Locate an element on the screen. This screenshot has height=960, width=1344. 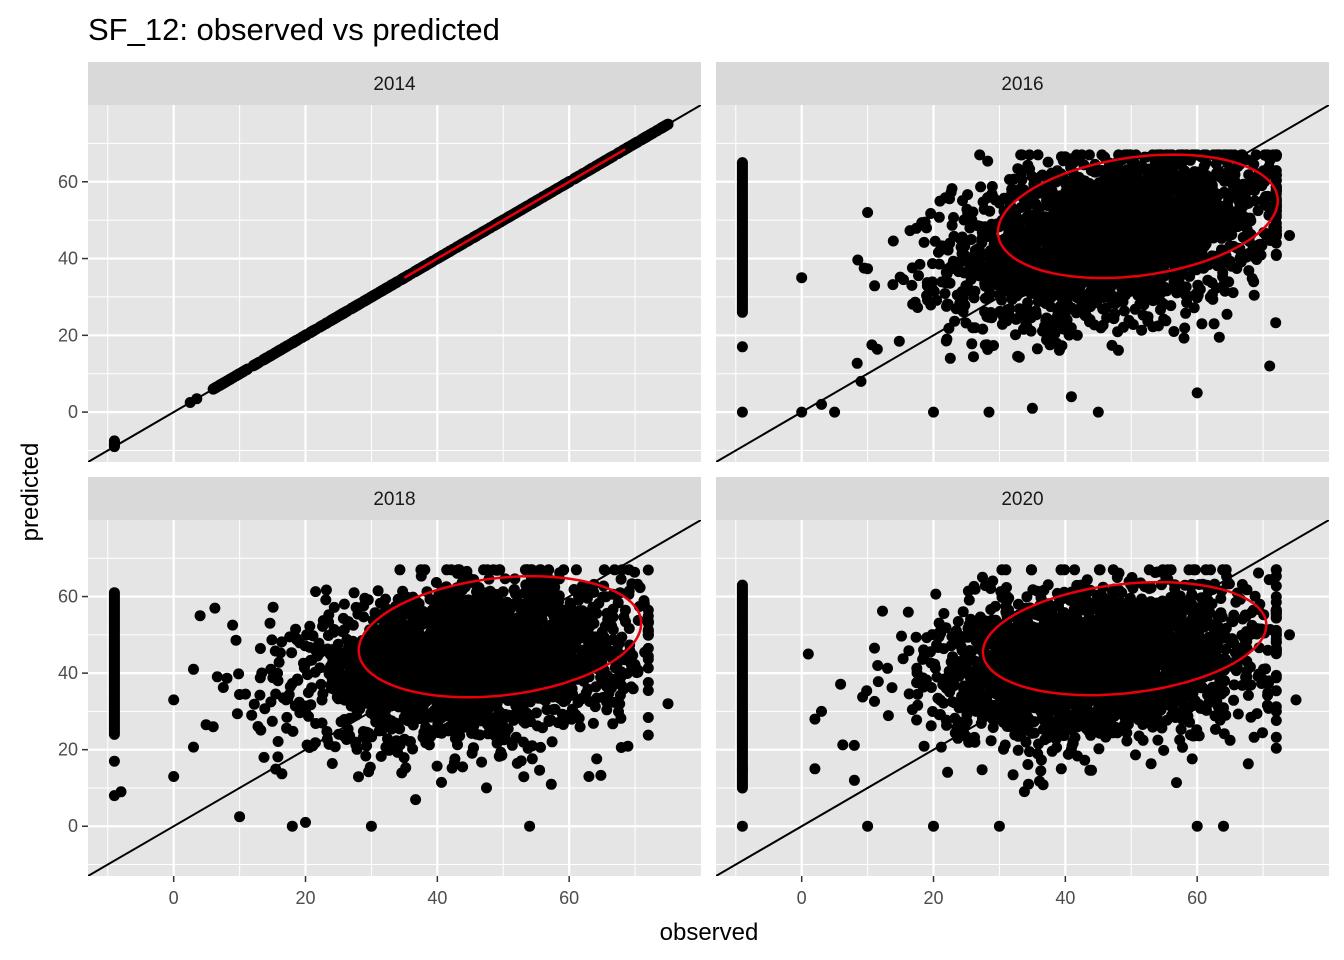
facet-strip-label: 2014 is located at coordinates (394, 84).